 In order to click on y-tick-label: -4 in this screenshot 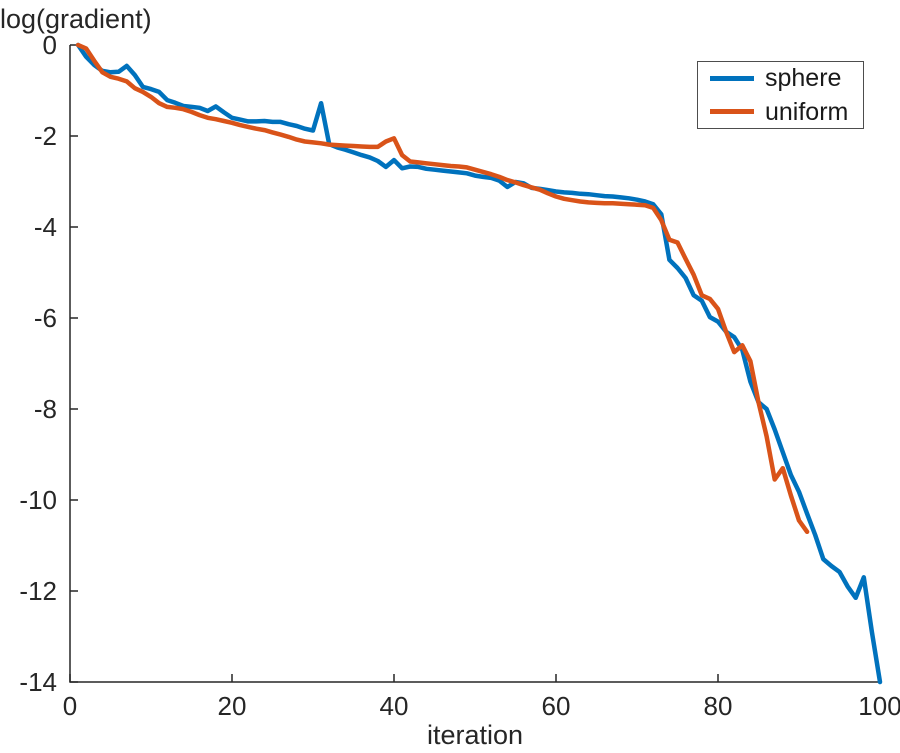, I will do `click(45, 227)`.